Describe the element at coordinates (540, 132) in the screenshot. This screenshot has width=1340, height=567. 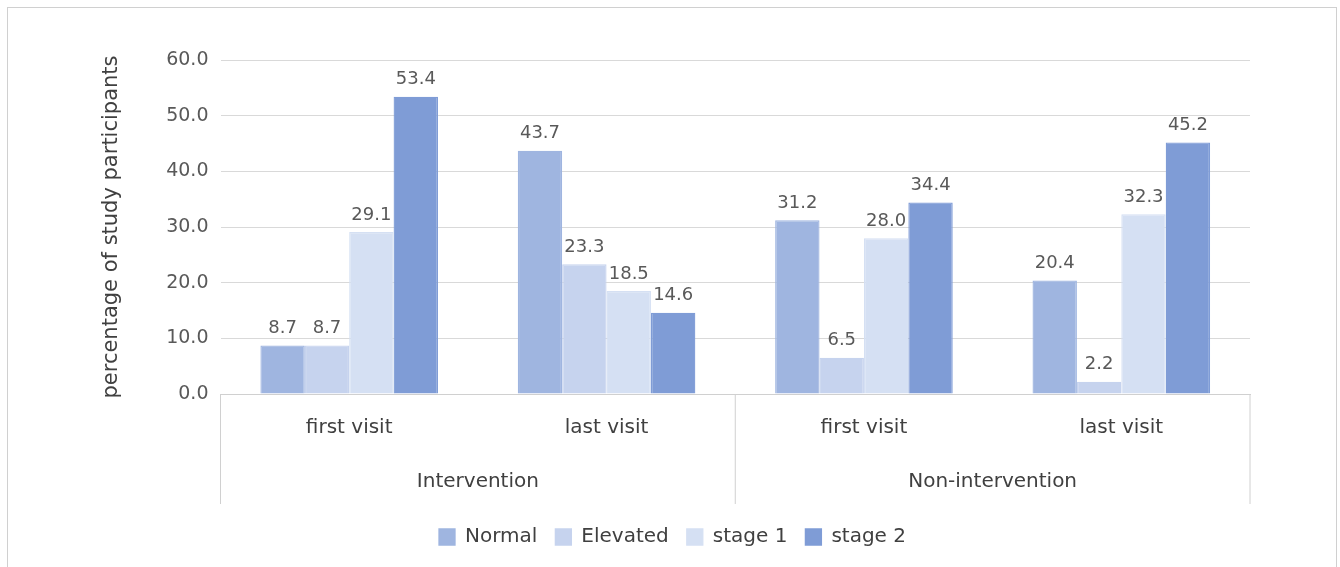
I see `data-label: 43.7` at that location.